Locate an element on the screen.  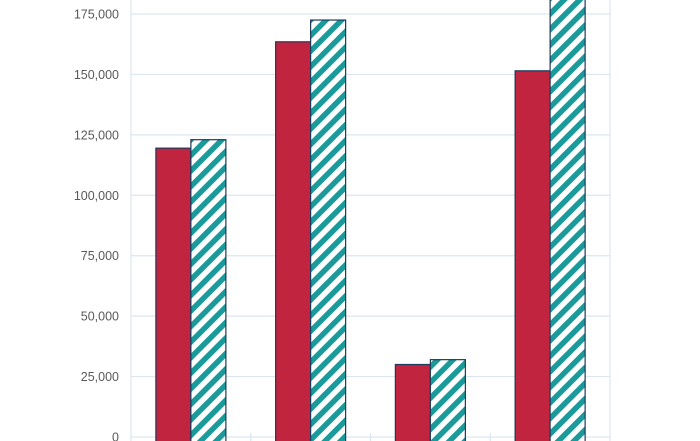
bar-series2-cat1 is located at coordinates (208, 290).